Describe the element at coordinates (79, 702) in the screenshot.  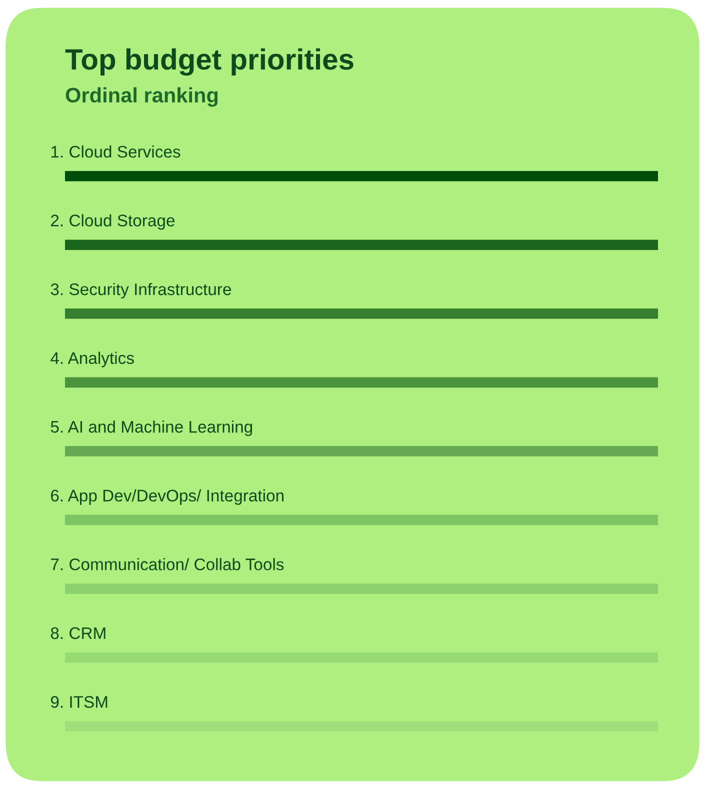
I see `y-tick-label: 9. ITSM` at that location.